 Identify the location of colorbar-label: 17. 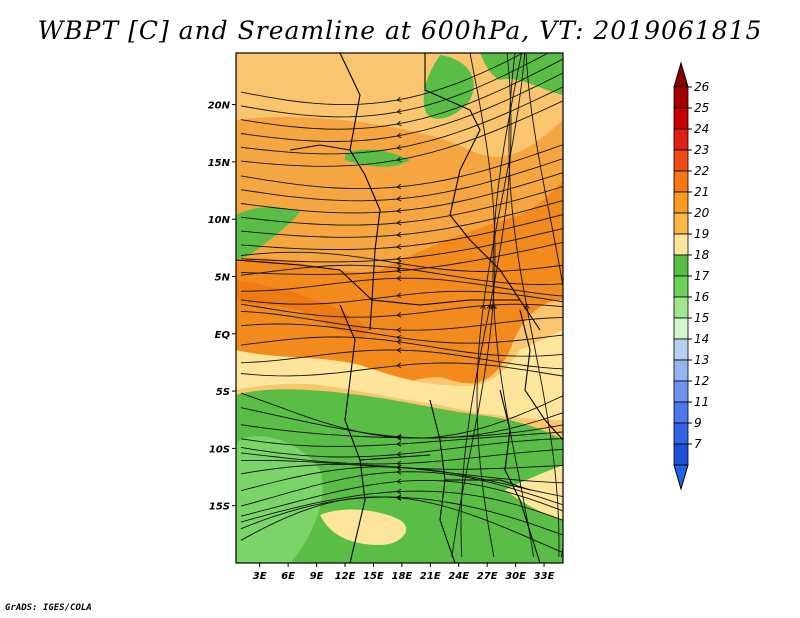
(702, 276).